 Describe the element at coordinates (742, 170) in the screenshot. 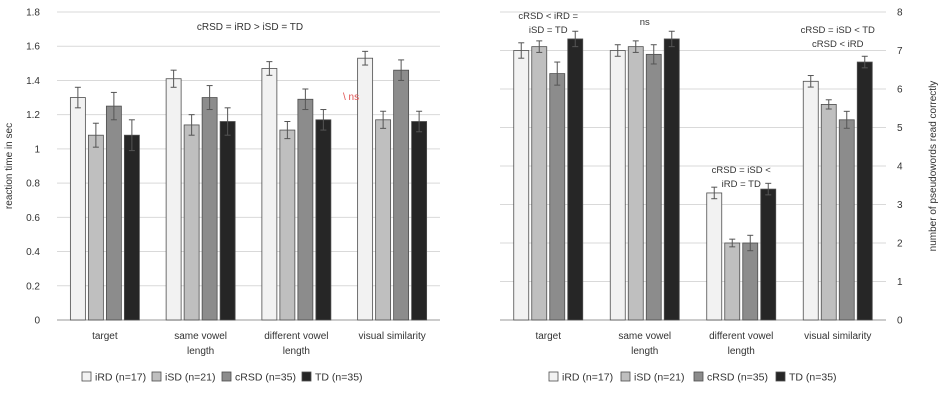

I see `annotation-text: cRSD = iSD <` at that location.